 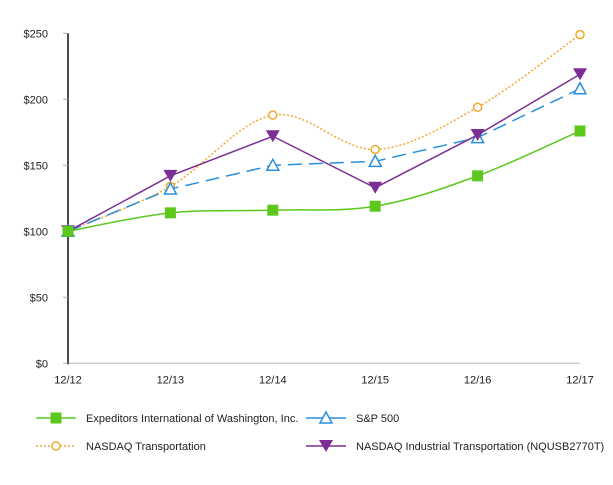 What do you see at coordinates (352, 417) in the screenshot?
I see `legend-item: S&P 500` at bounding box center [352, 417].